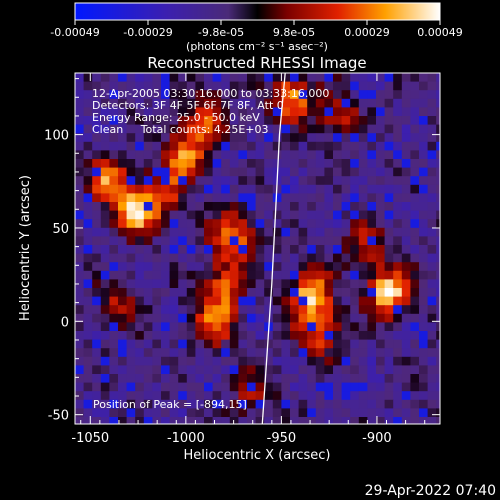  I want to click on colorbar-tick-label: 0.00029, so click(367, 32).